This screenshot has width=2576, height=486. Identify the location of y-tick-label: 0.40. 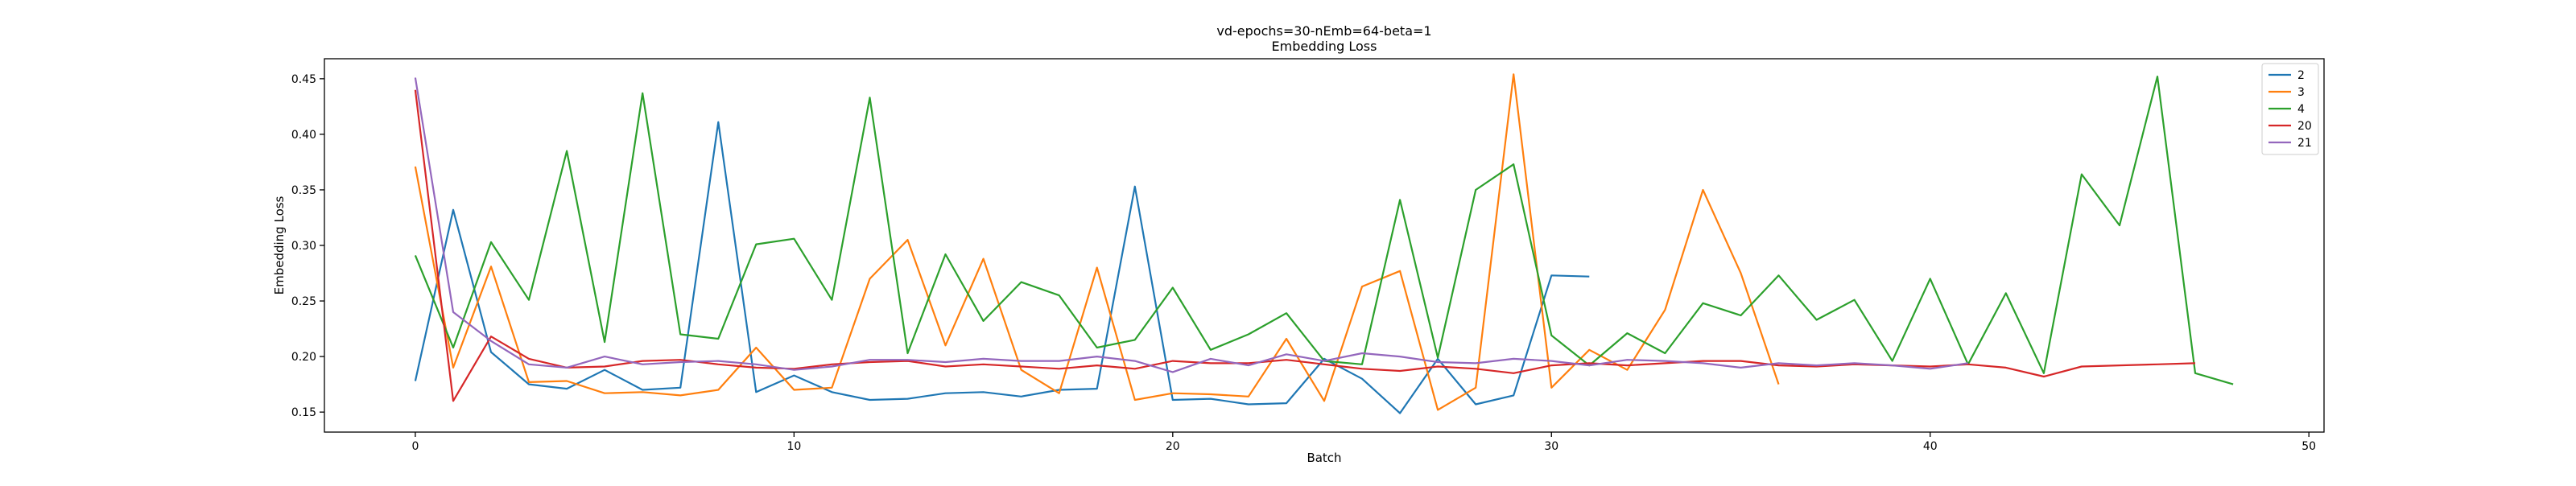
(303, 135).